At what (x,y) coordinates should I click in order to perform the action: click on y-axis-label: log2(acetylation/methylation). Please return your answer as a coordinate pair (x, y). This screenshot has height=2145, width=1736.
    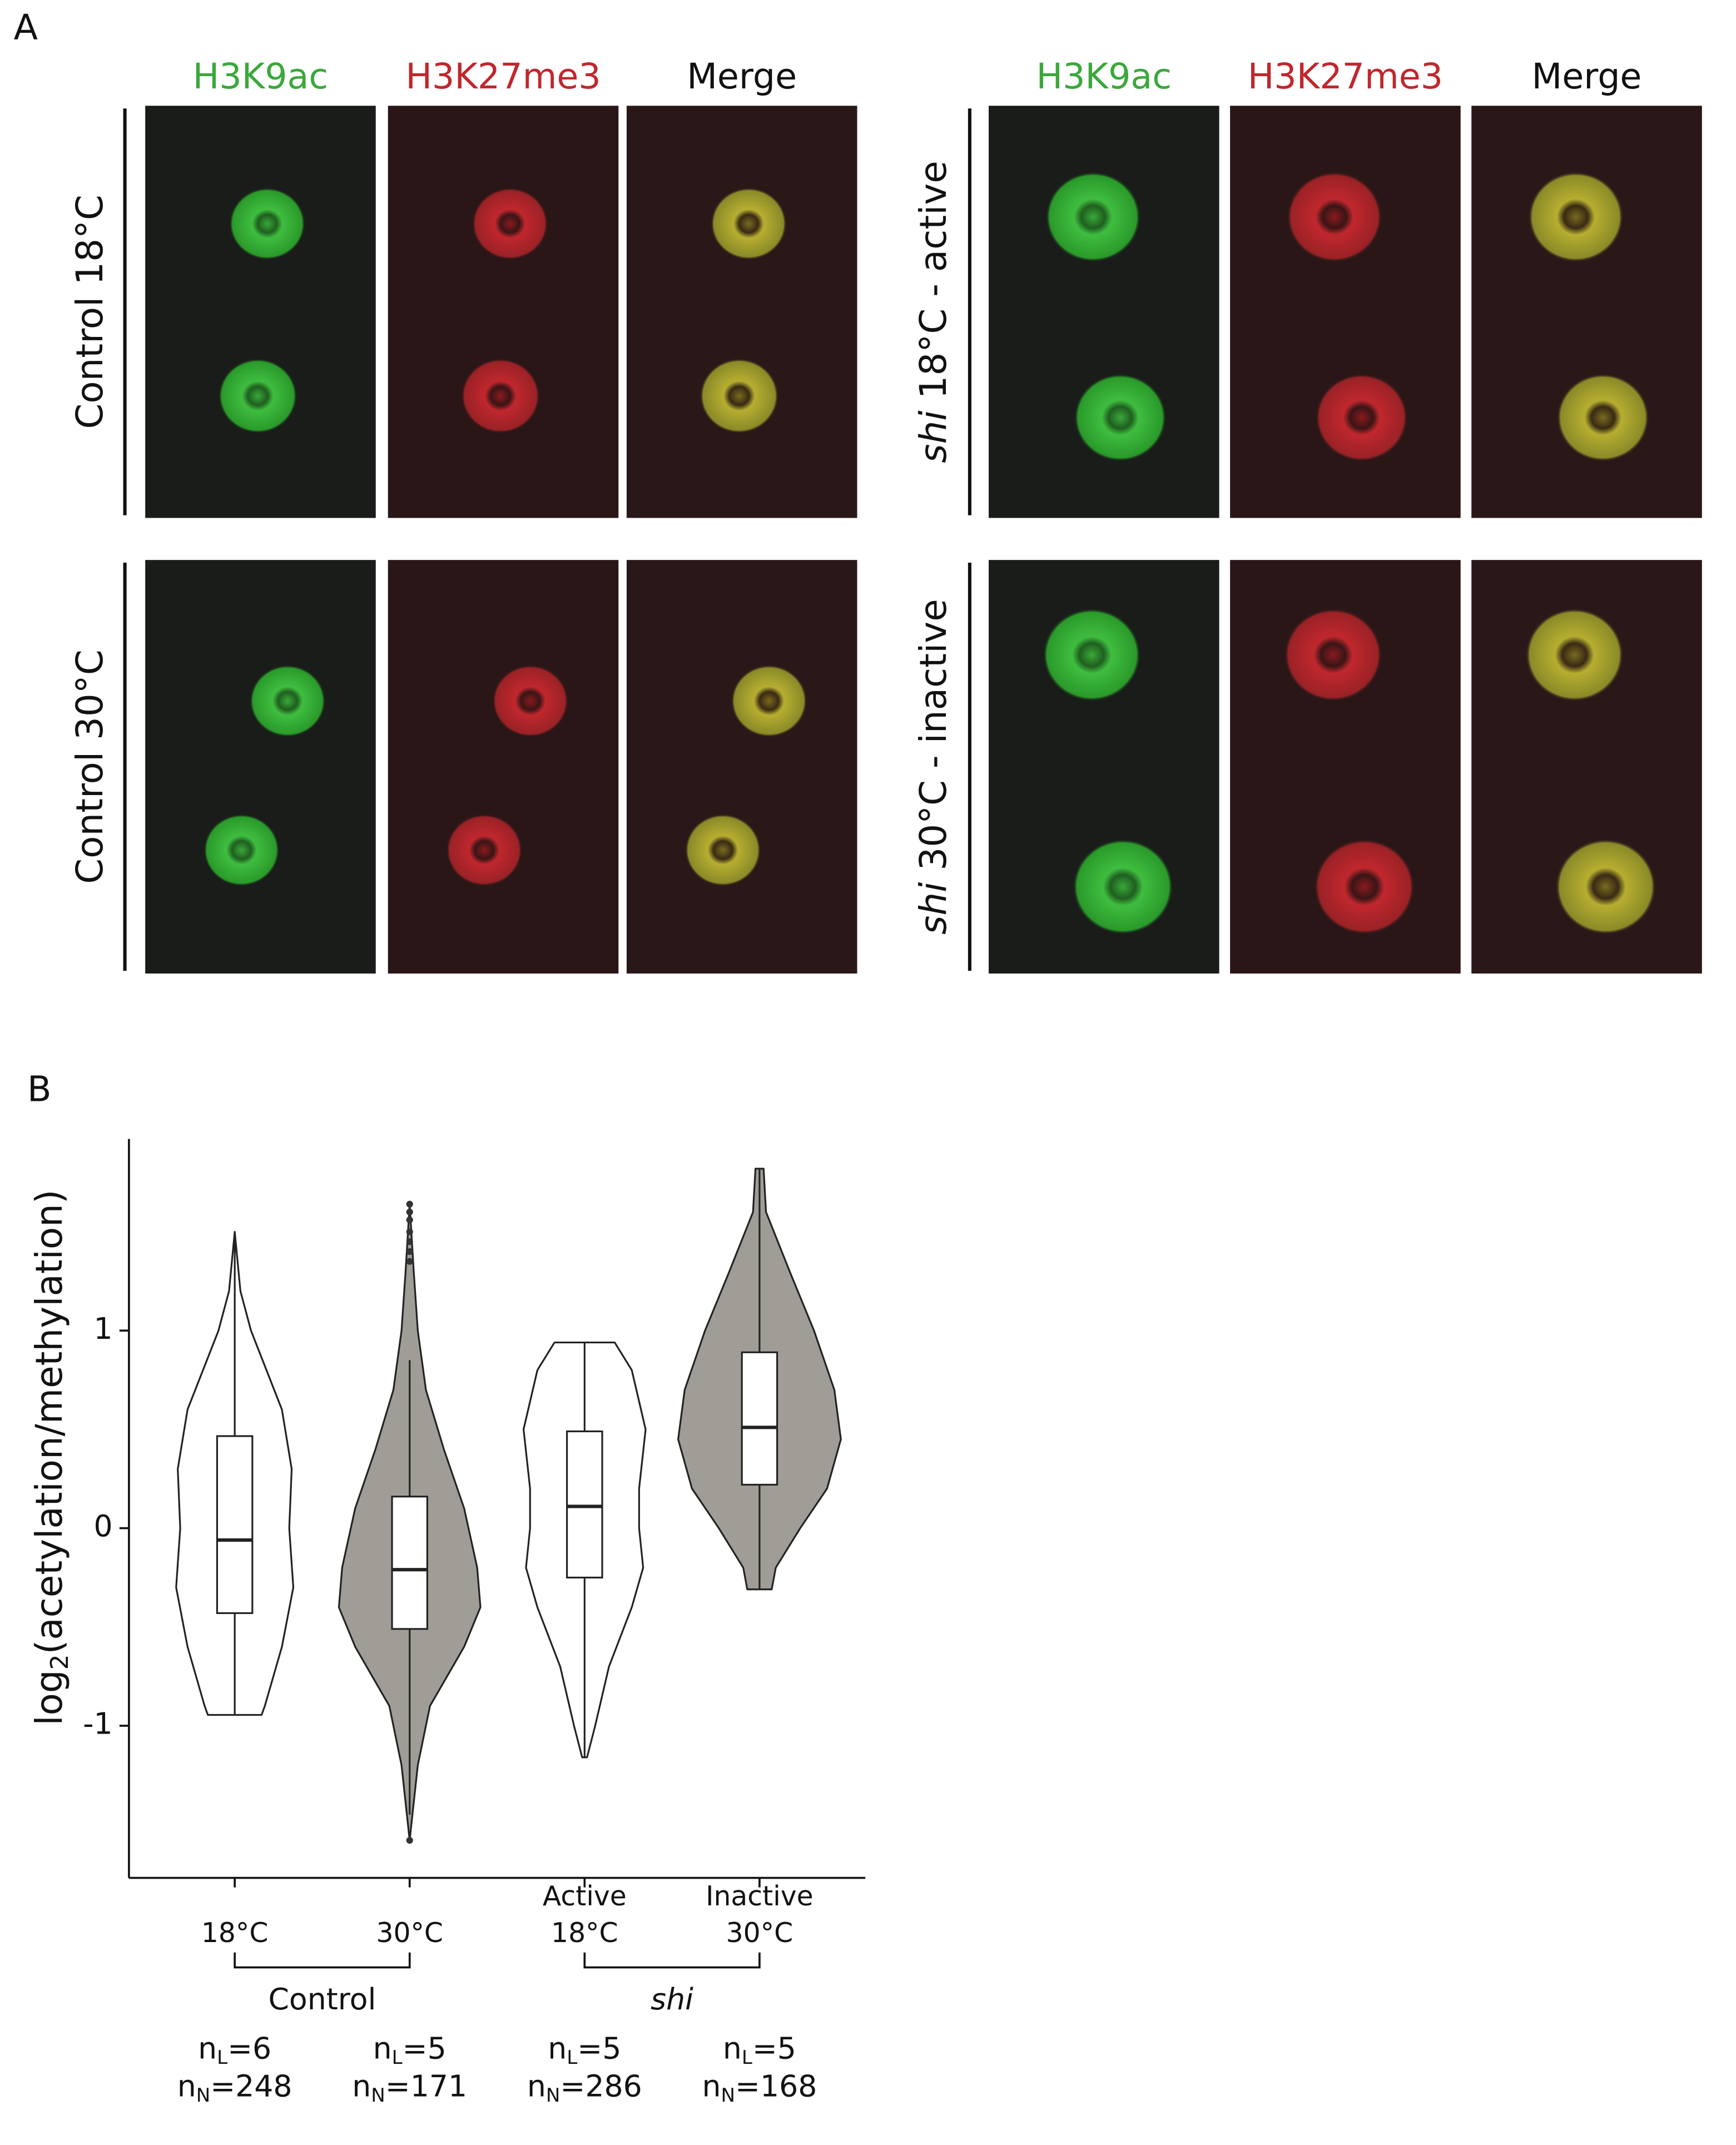
    Looking at the image, I should click on (51, 1457).